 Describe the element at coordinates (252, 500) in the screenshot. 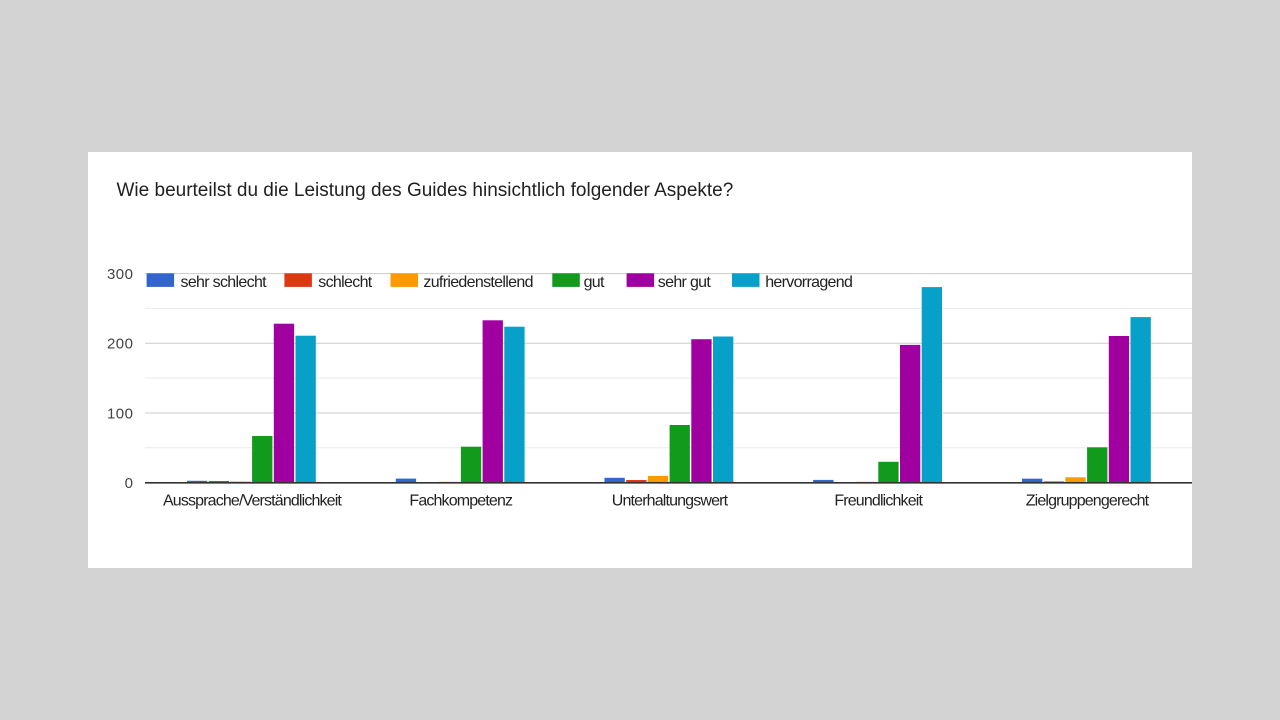

I see `svg-text: Aussprache/Verständlichkeit` at that location.